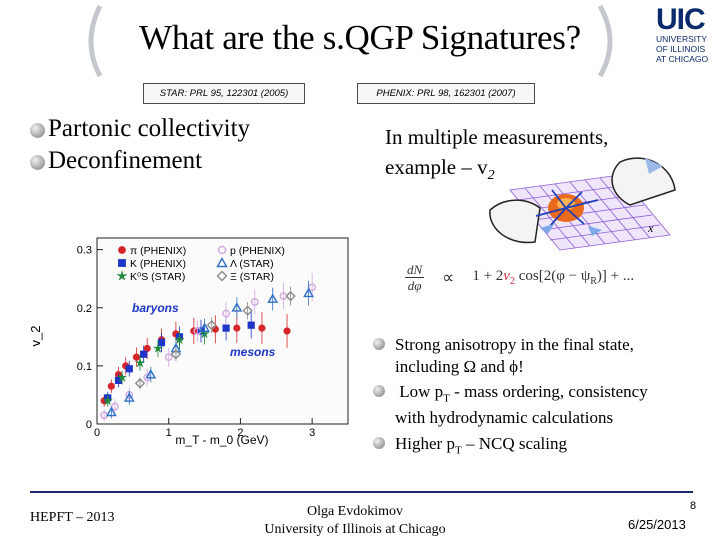 This screenshot has width=720, height=540. Describe the element at coordinates (506, 276) in the screenshot. I see `formula-v: v` at that location.